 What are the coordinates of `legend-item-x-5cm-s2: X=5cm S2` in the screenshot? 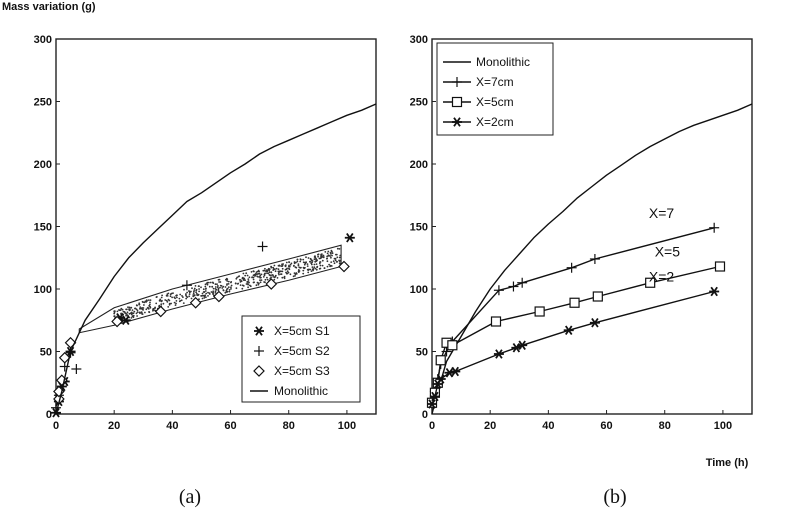 It's located at (292, 351).